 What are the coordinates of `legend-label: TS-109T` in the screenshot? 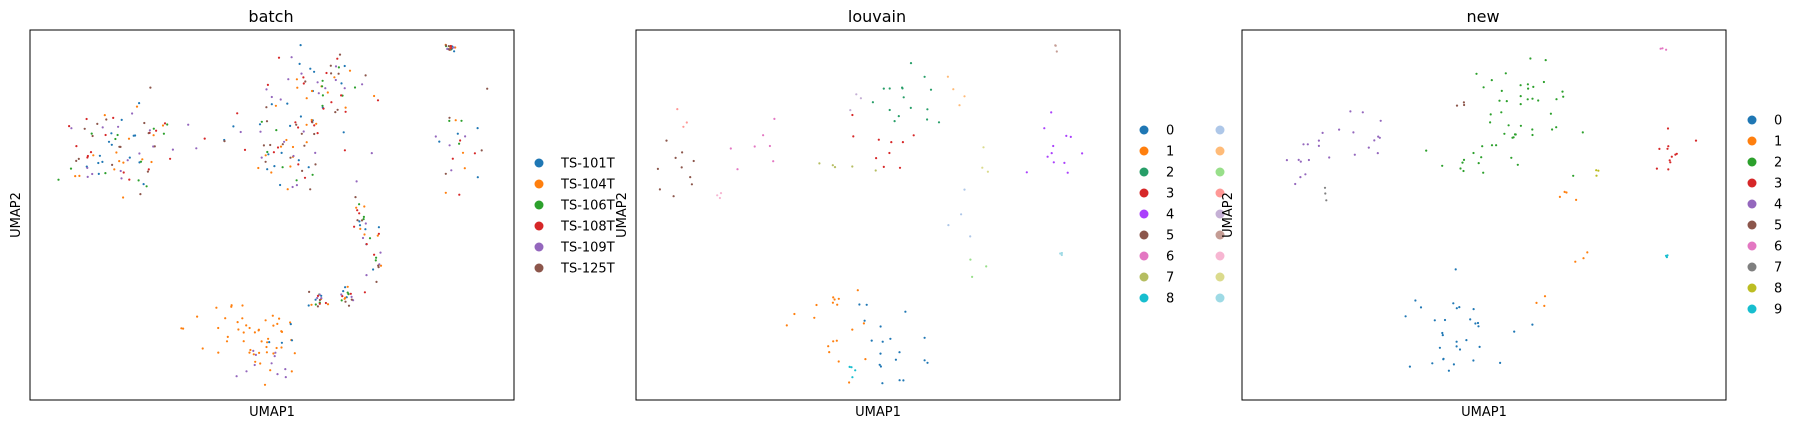 It's located at (587, 248).